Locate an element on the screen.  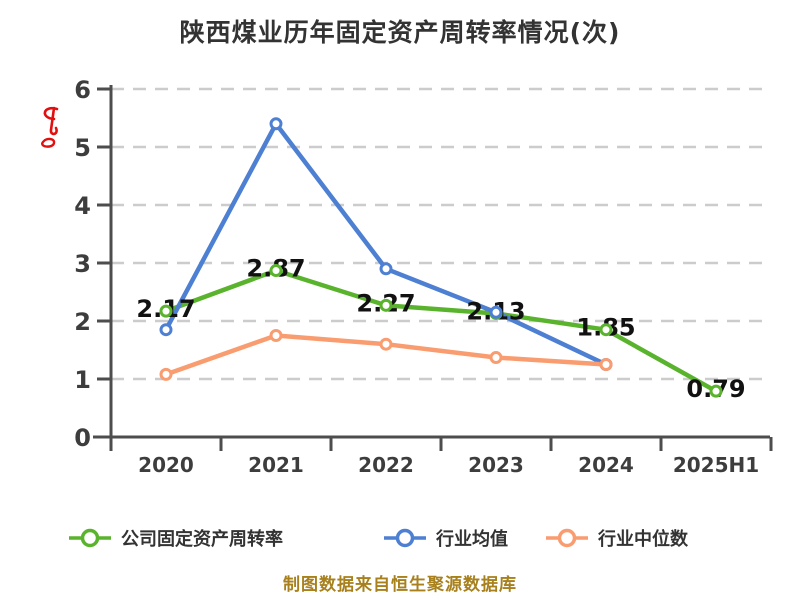
legend-item-company-fixed-asset-turnover: 公司固定资产周转率 is located at coordinates (175, 538).